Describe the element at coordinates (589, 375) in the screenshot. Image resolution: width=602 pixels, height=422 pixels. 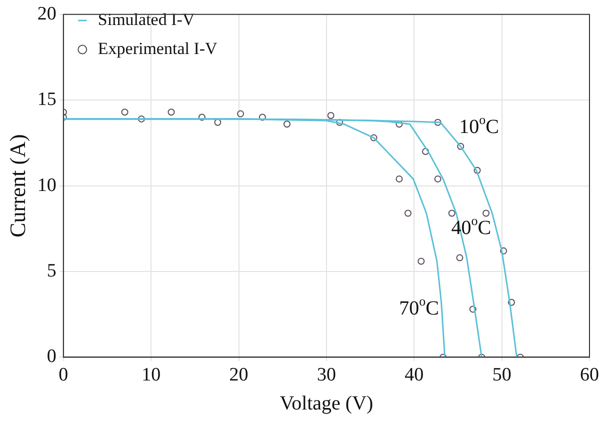
I see `x-tick-label: 60` at that location.